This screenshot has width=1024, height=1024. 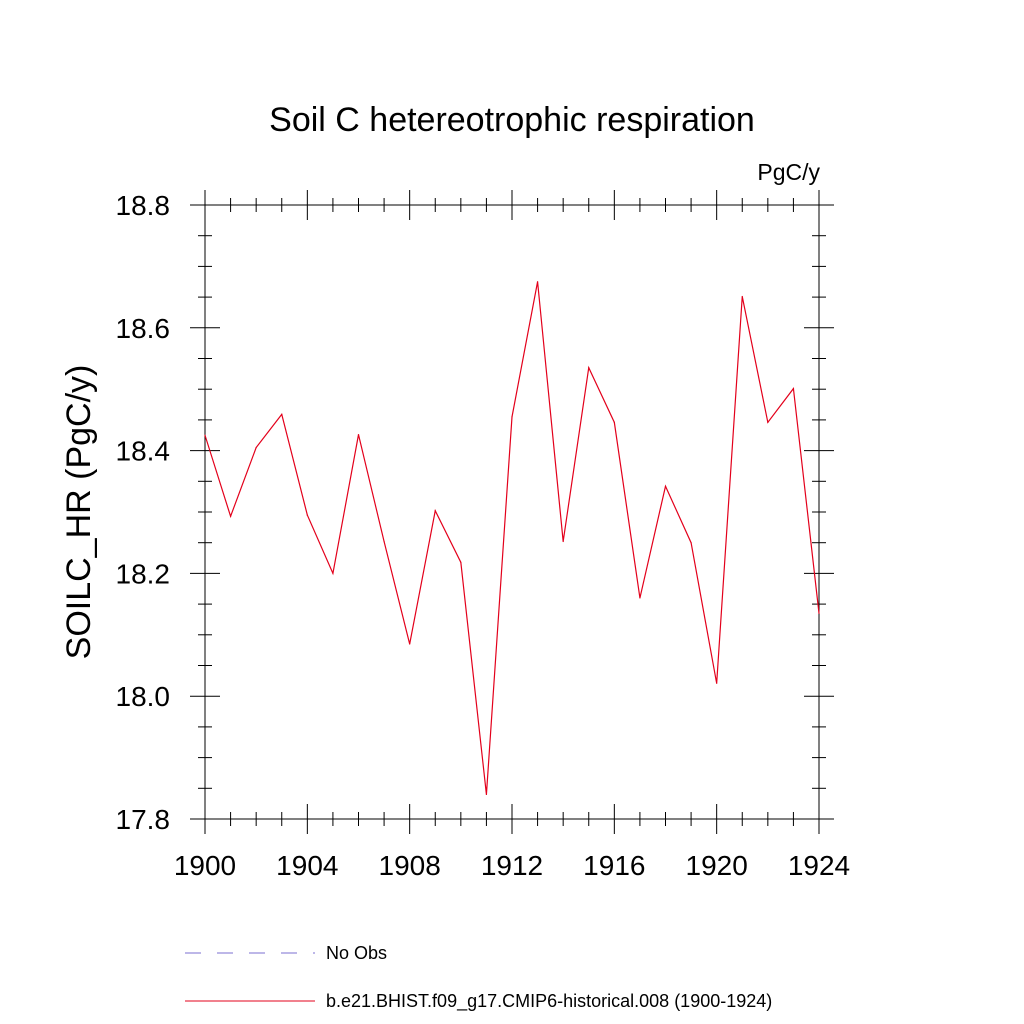 What do you see at coordinates (143, 205) in the screenshot?
I see `y-tick-label: 18.8` at bounding box center [143, 205].